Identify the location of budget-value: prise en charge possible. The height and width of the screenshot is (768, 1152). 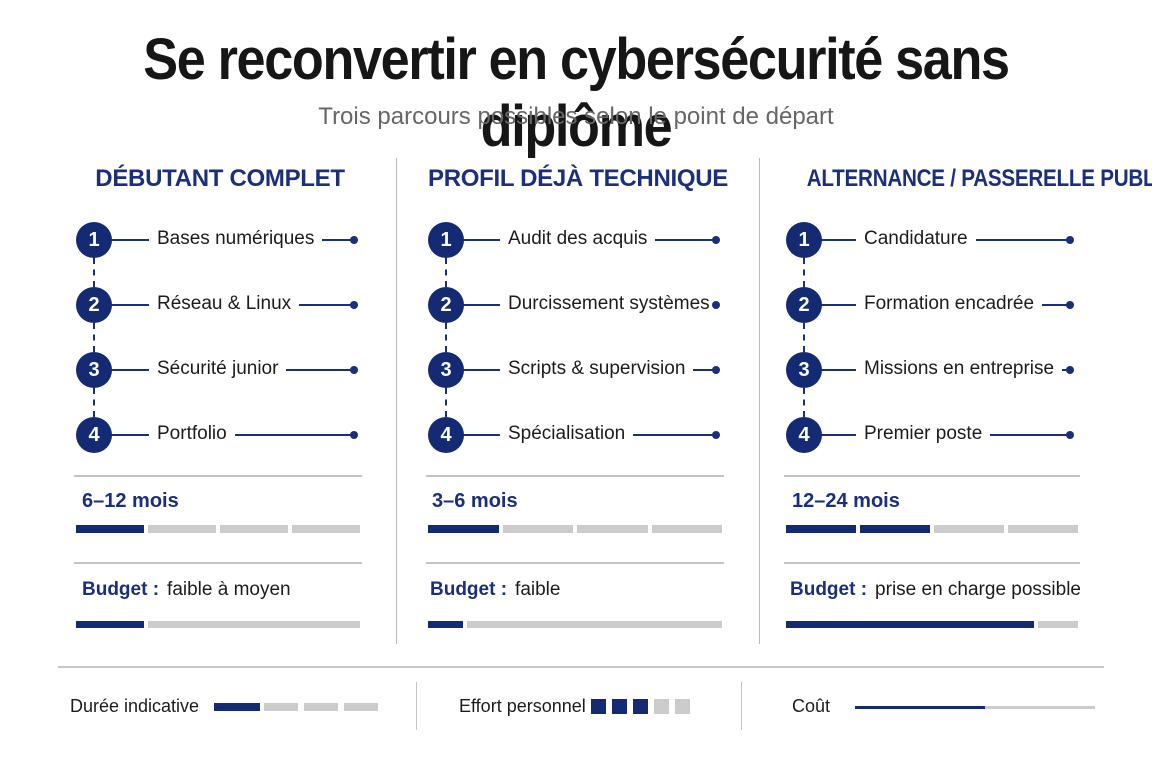
(978, 589).